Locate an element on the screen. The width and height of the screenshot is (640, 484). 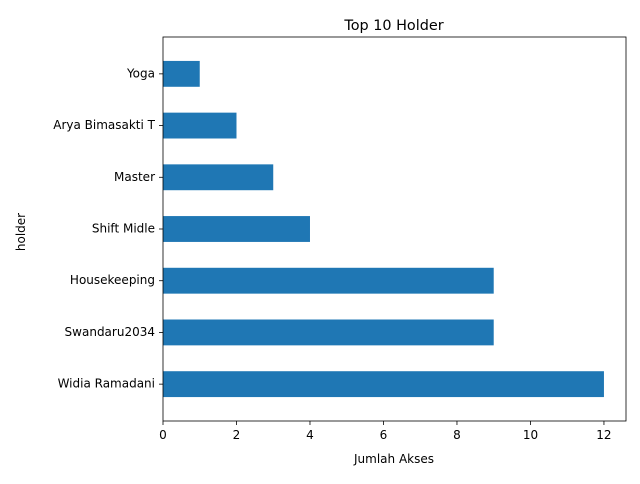
x-tick-label: 12 is located at coordinates (603, 435).